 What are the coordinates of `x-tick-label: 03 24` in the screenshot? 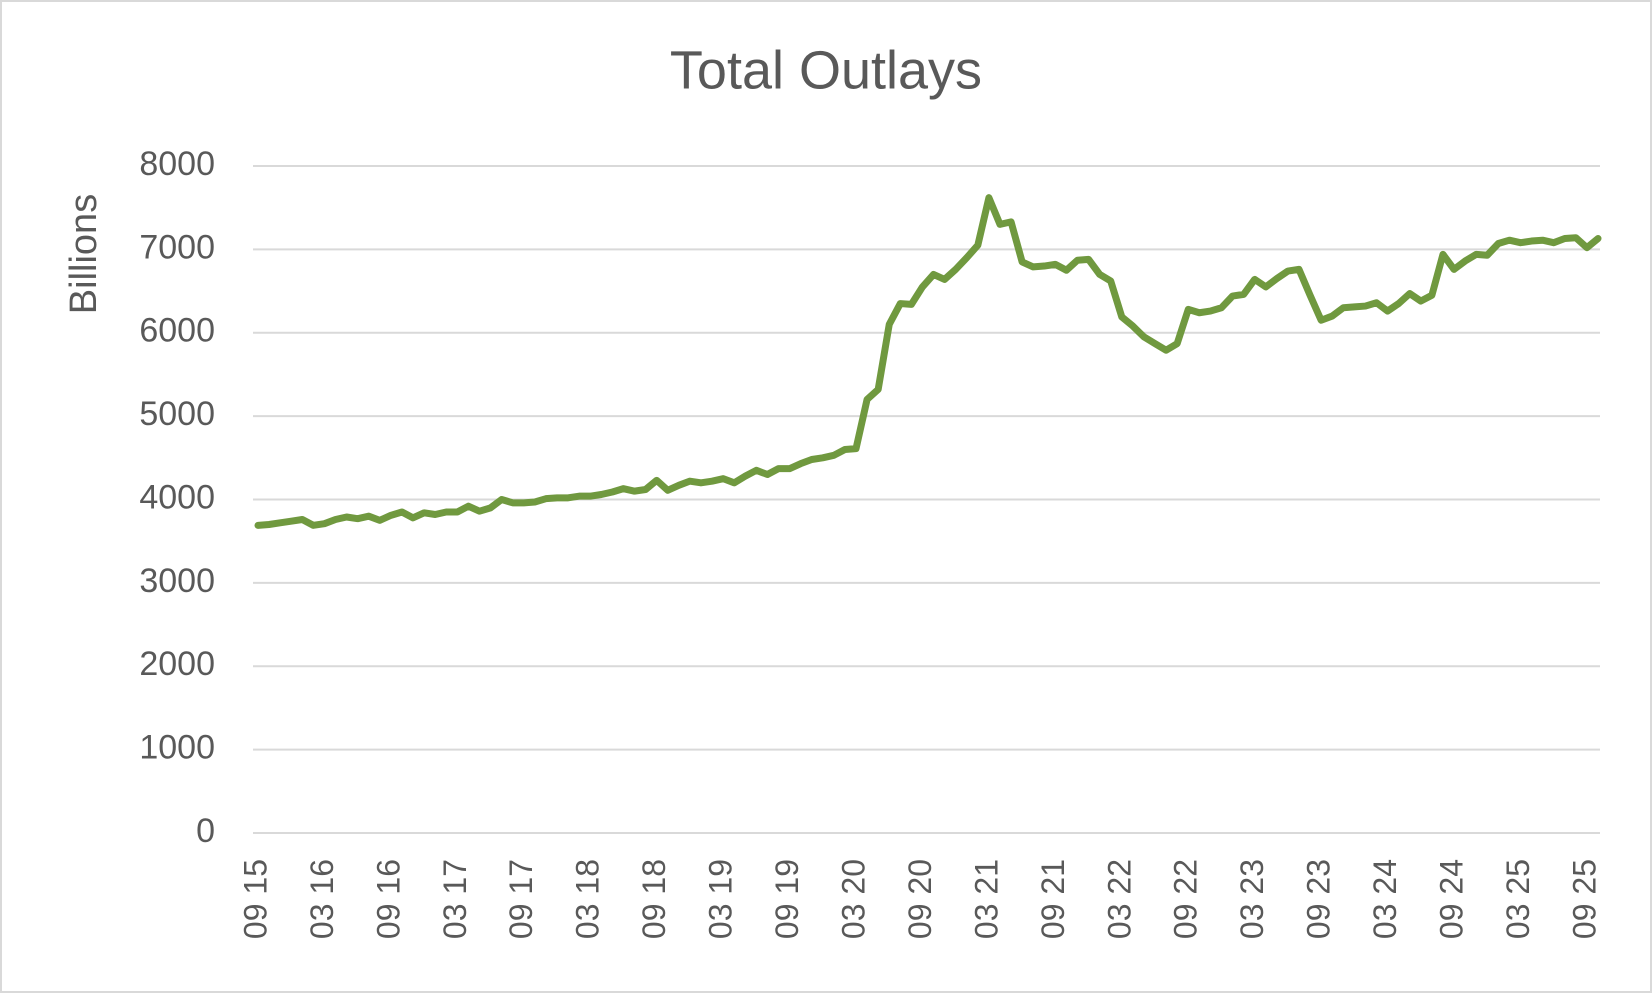 It's located at (1385, 899).